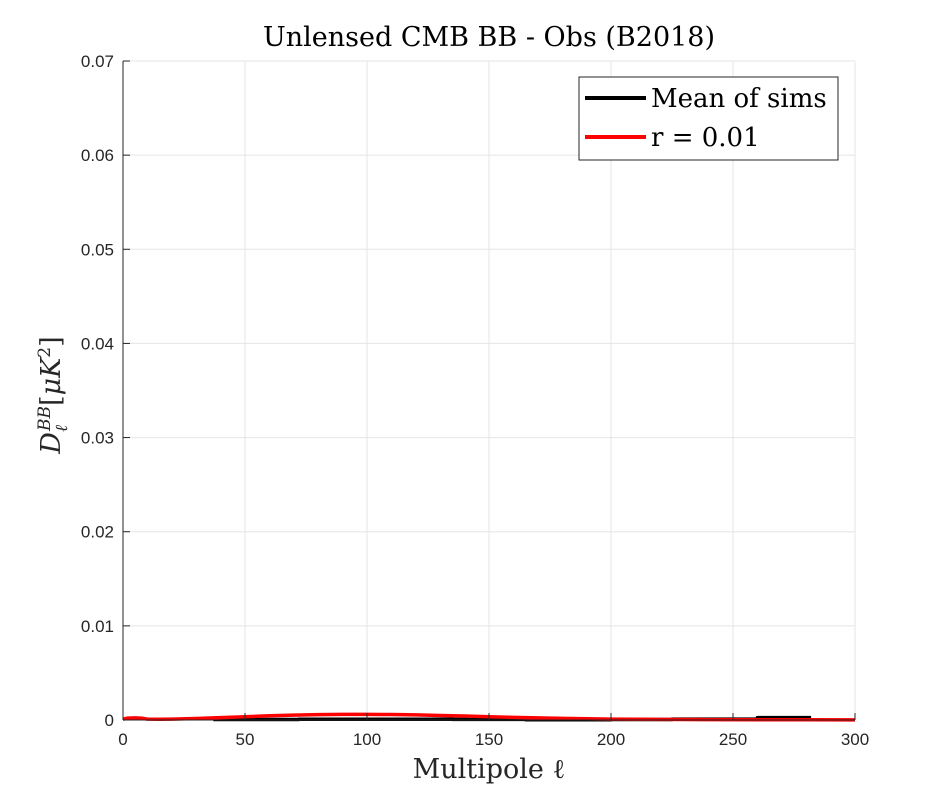 The image size is (945, 810). What do you see at coordinates (733, 739) in the screenshot?
I see `x-tick-label: 250` at bounding box center [733, 739].